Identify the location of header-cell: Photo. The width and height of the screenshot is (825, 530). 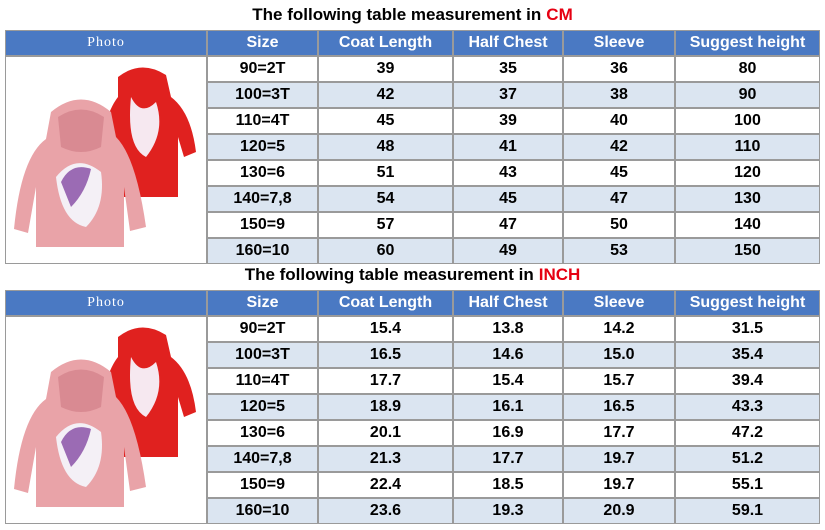
(106, 303).